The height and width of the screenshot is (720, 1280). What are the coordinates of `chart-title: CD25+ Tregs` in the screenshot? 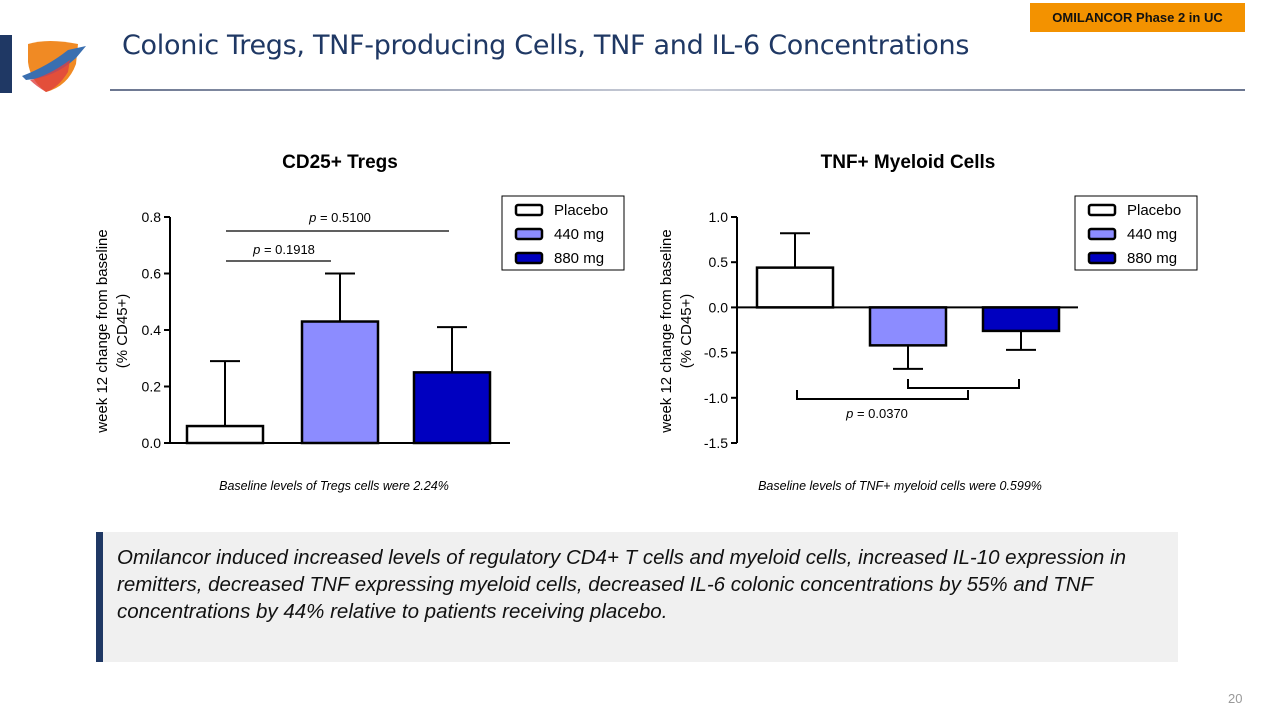 It's located at (340, 162).